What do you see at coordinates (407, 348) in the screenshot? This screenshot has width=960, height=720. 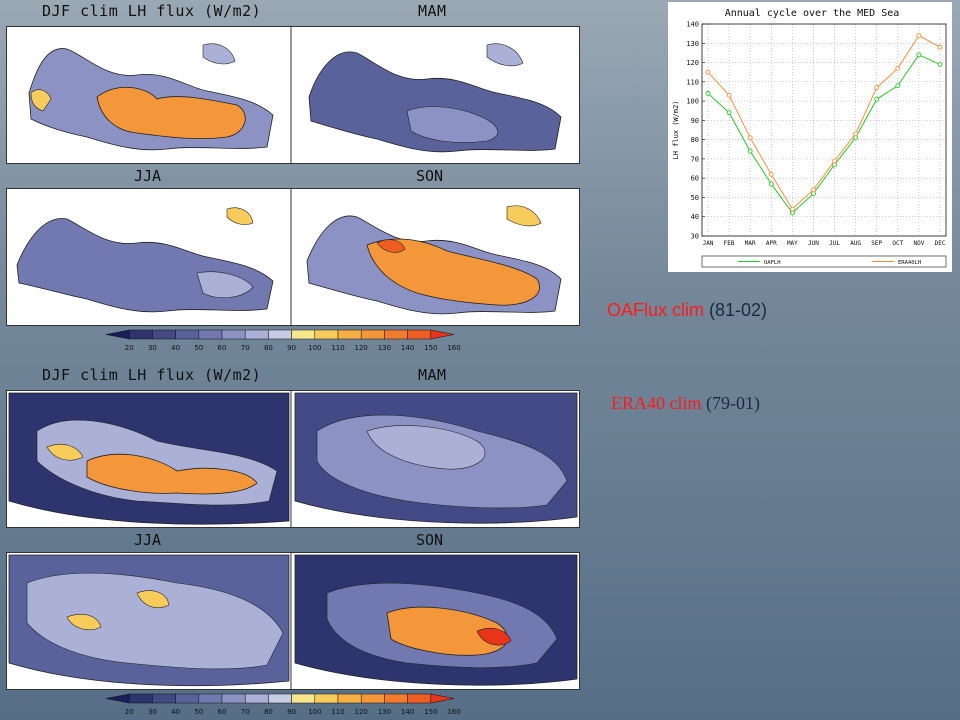 I see `oaflux-colorbar-tick-label: 140` at bounding box center [407, 348].